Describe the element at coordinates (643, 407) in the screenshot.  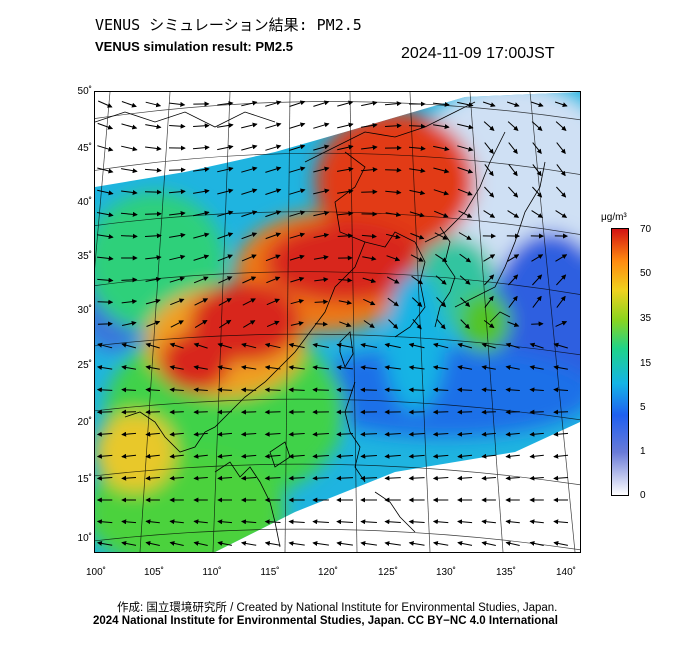
I see `colorbar-tick-5: 5` at that location.